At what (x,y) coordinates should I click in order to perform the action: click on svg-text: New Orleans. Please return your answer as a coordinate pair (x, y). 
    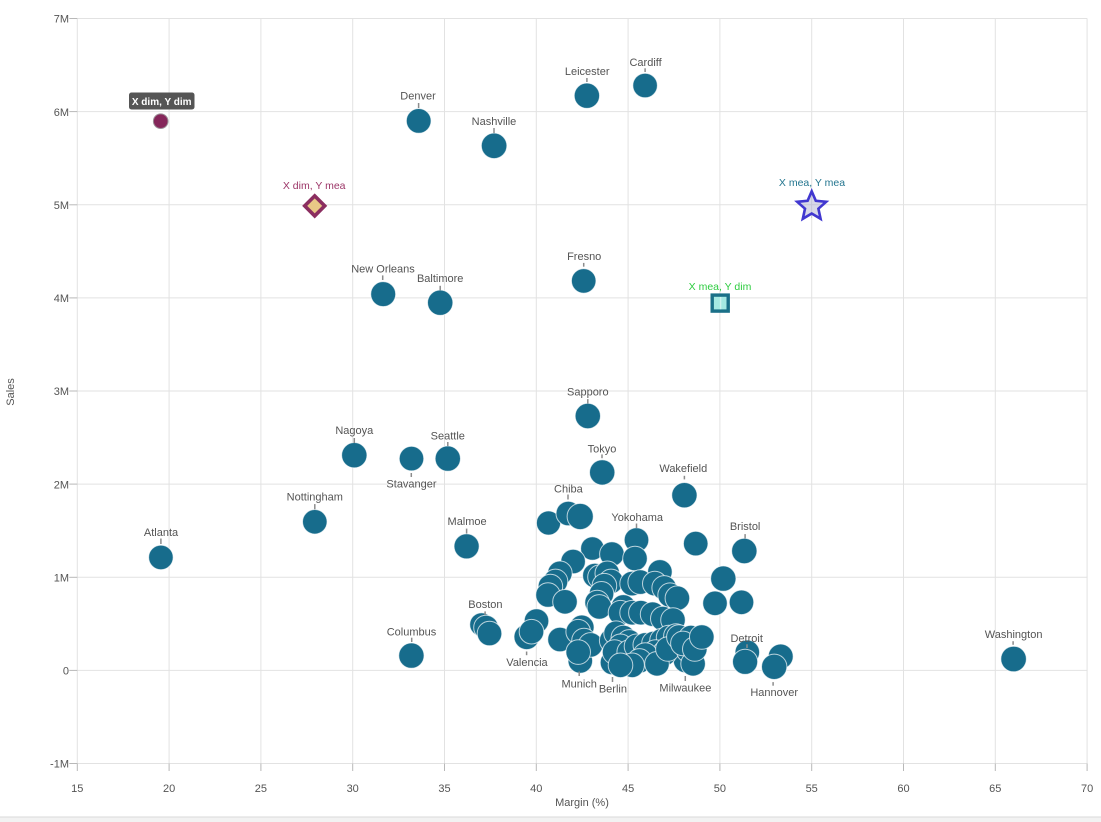
    Looking at the image, I should click on (383, 270).